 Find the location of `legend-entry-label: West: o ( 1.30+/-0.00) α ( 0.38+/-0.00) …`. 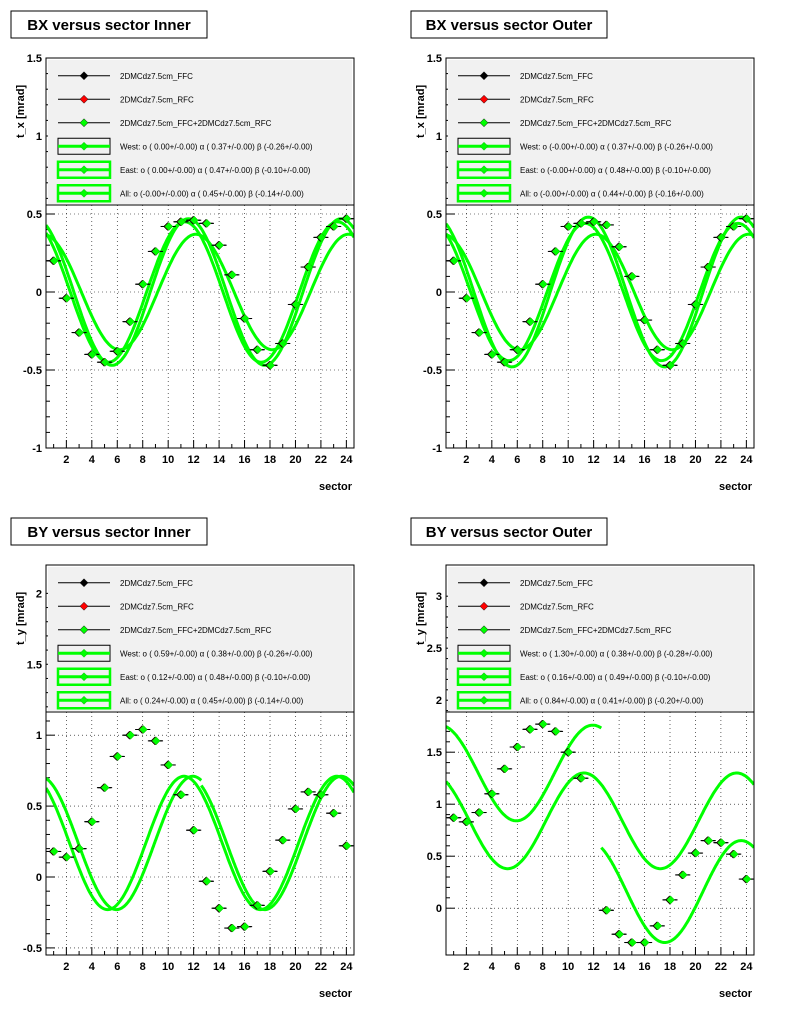

legend-entry-label: West: o ( 1.30+/-0.00) α ( 0.38+/-0.00) … is located at coordinates (616, 653).